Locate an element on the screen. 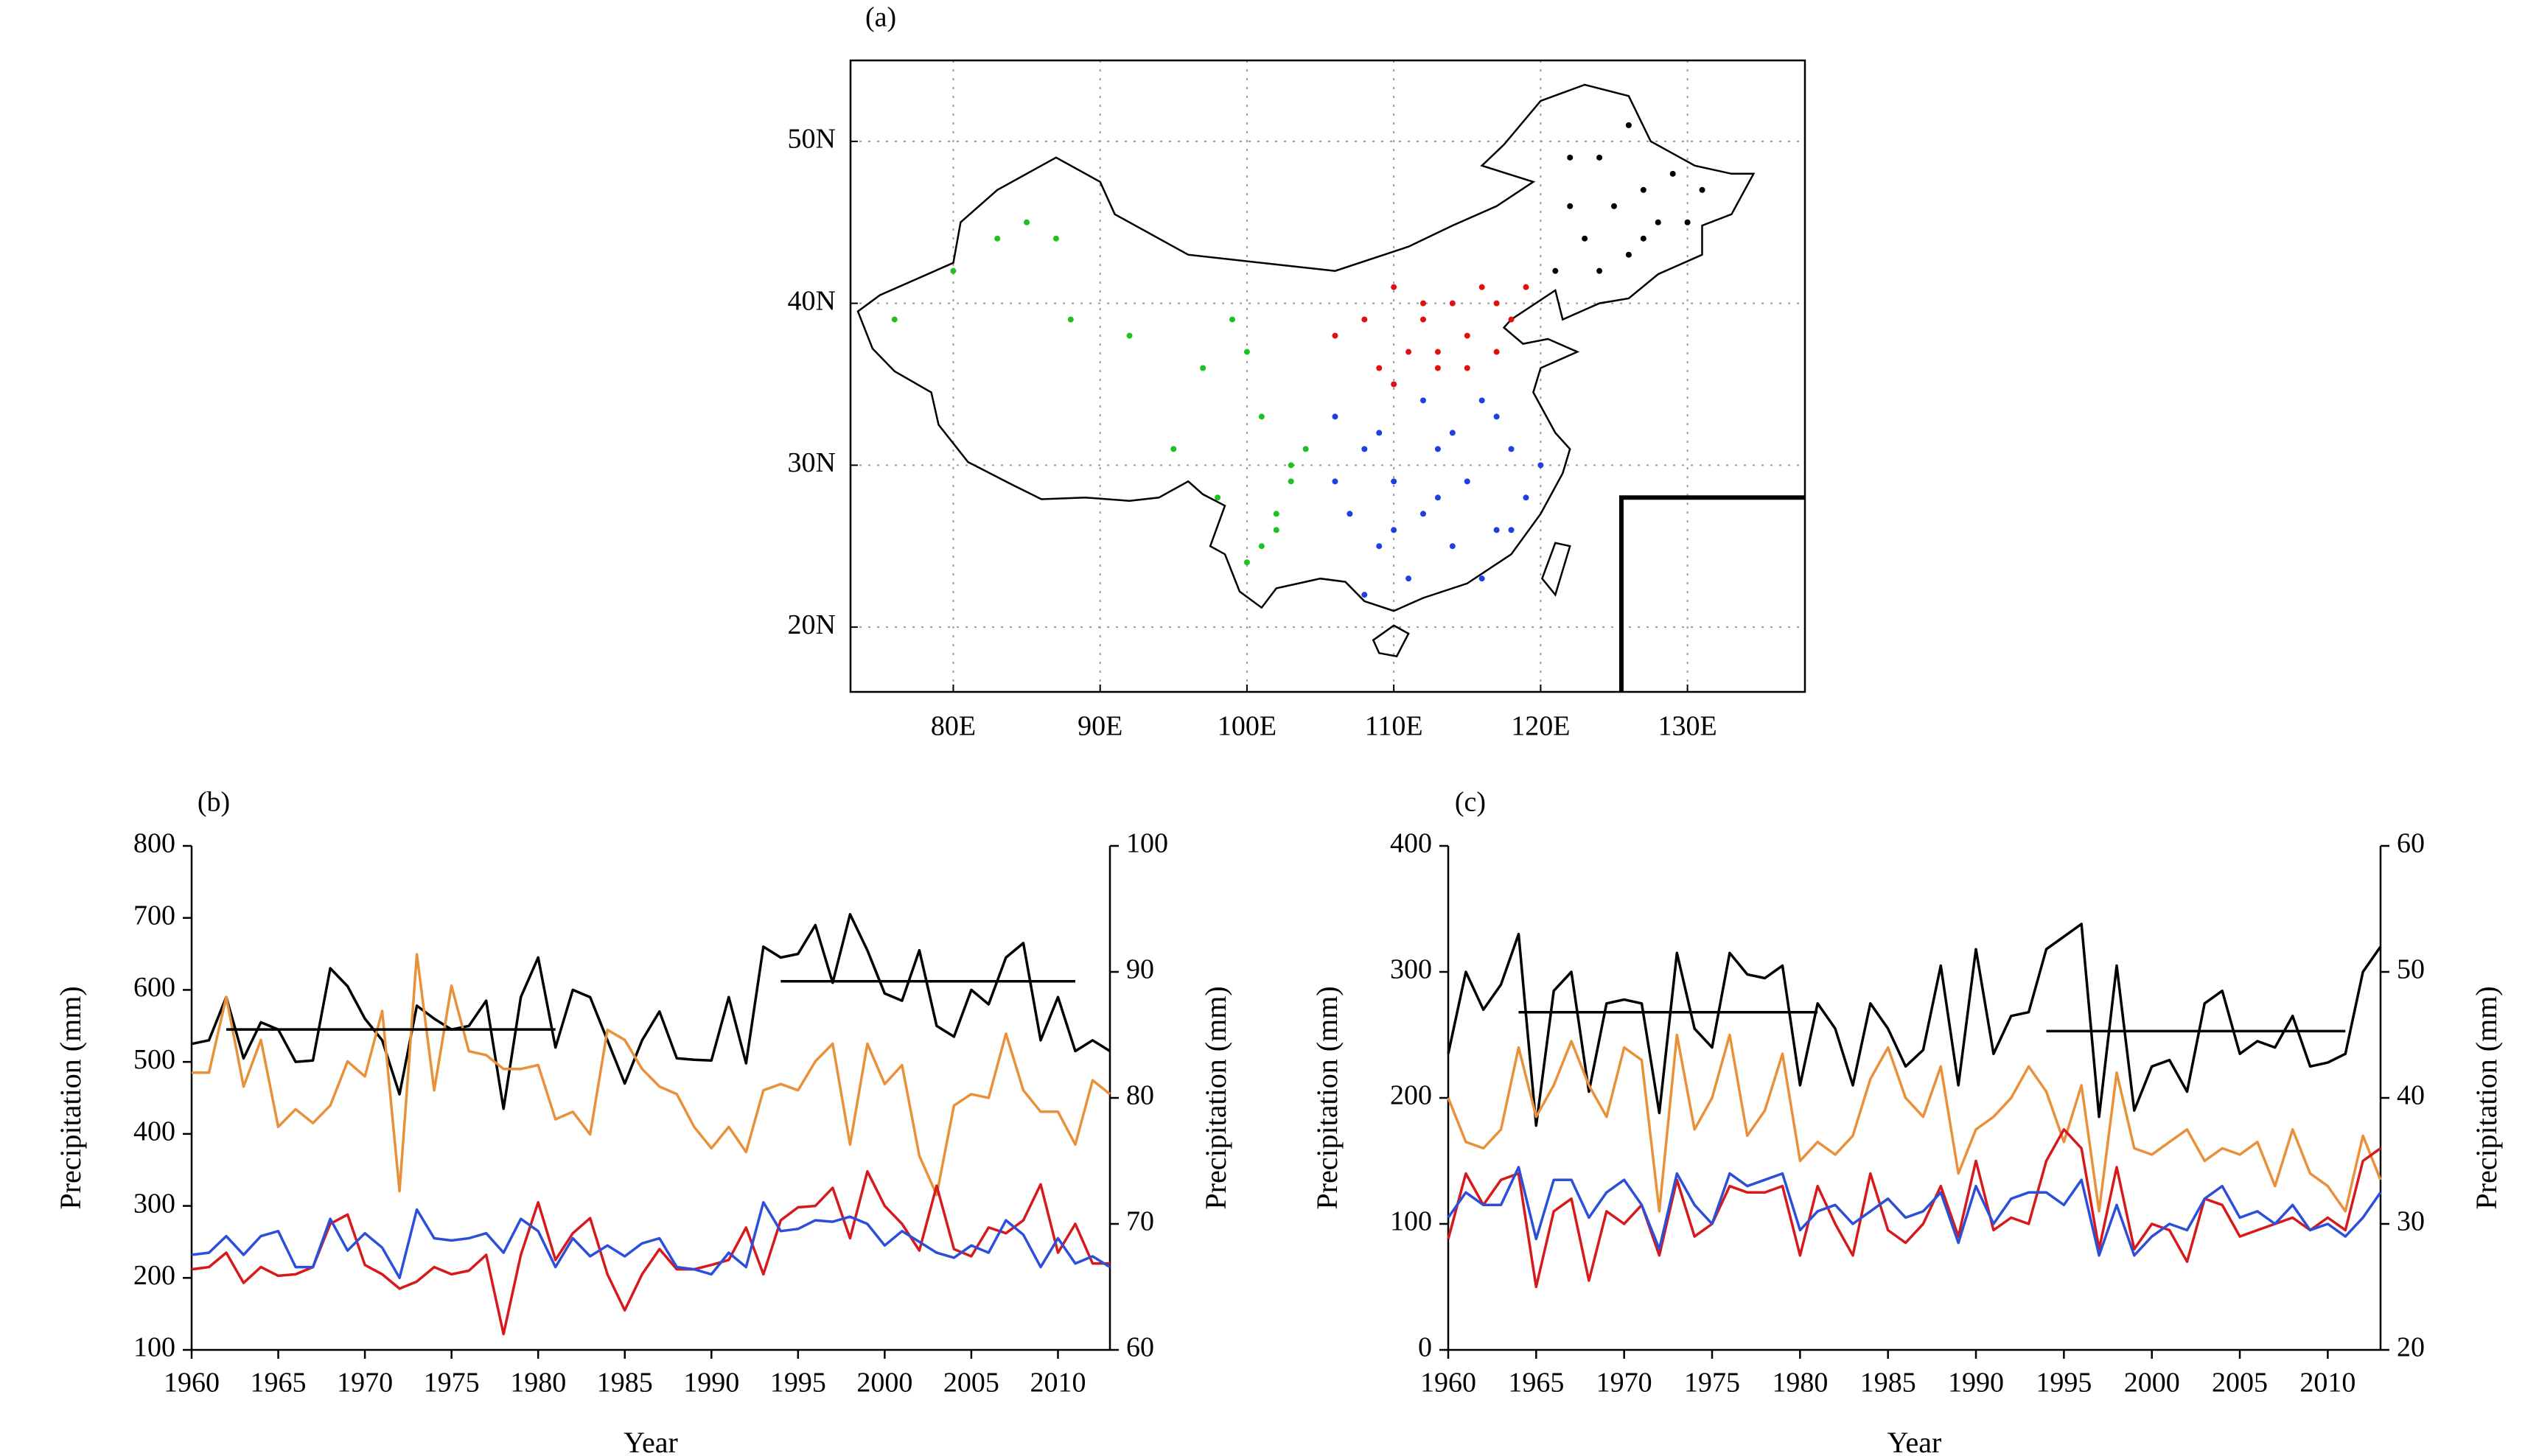  y2-tick-label: 30 is located at coordinates (2411, 1221).